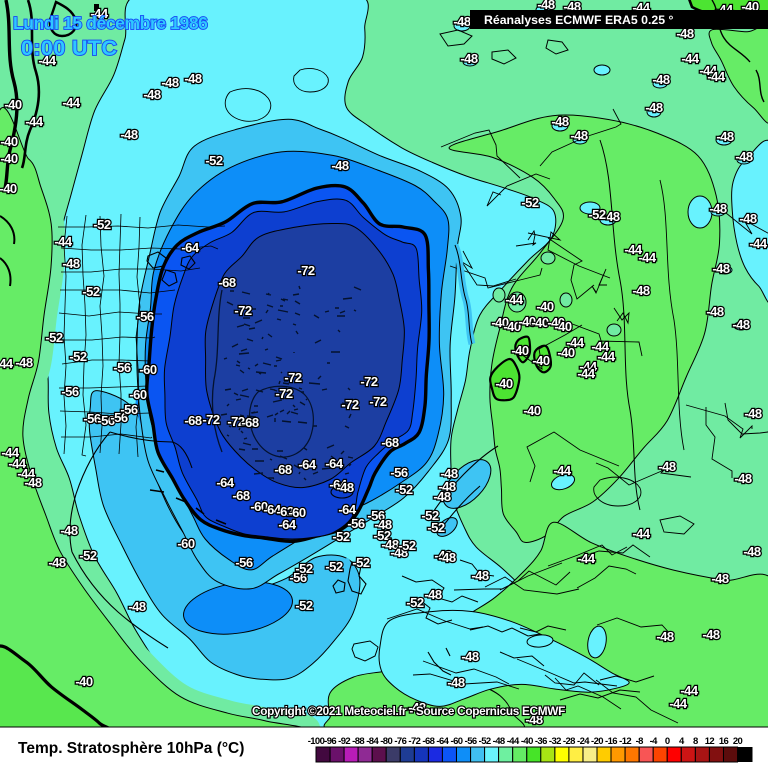 Image resolution: width=768 pixels, height=768 pixels. Describe the element at coordinates (555, 741) in the screenshot. I see `svg-text: -32` at that location.